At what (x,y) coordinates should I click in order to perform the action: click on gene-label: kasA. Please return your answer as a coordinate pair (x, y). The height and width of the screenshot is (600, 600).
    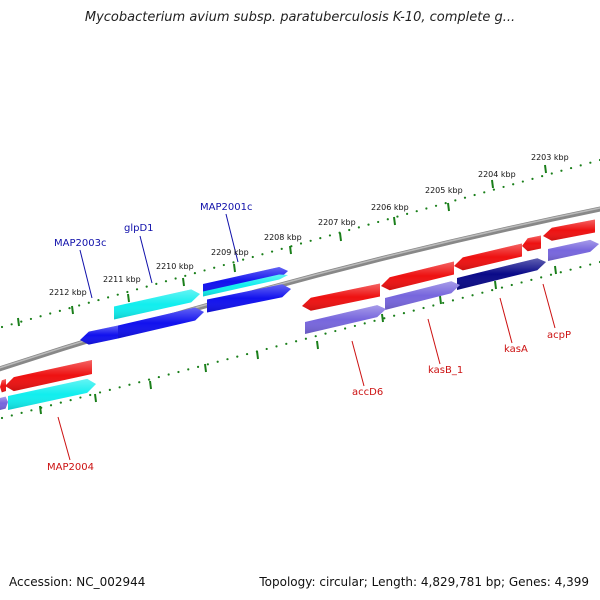
    Looking at the image, I should click on (516, 349).